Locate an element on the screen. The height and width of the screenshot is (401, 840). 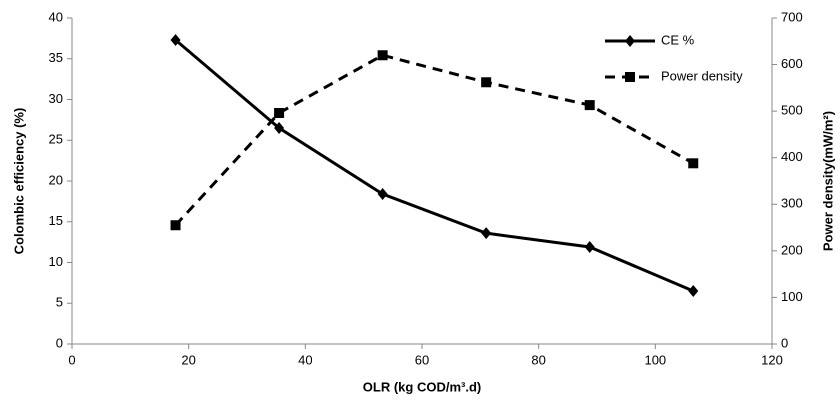
y2-tick-label: 400 is located at coordinates (792, 156).